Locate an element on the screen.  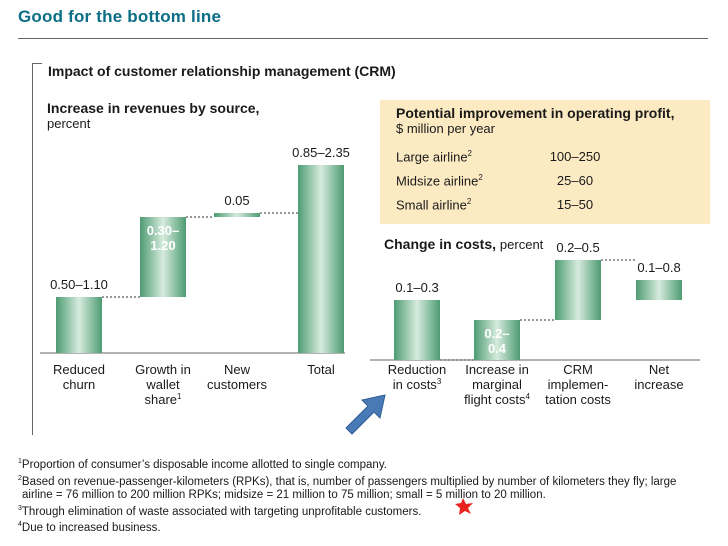
category-label: Reduction in costs3 is located at coordinates (417, 377).